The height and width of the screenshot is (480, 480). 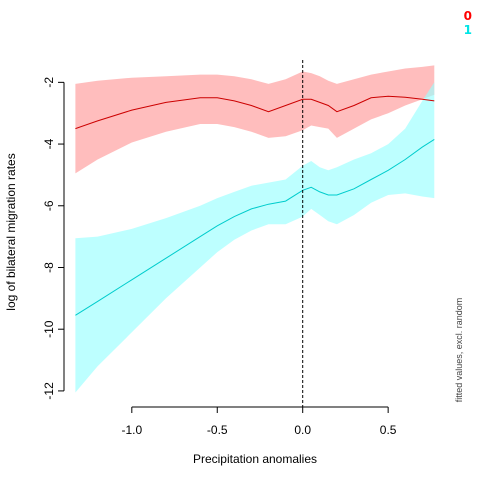 I want to click on y-tick-label: -12, so click(x=49, y=391).